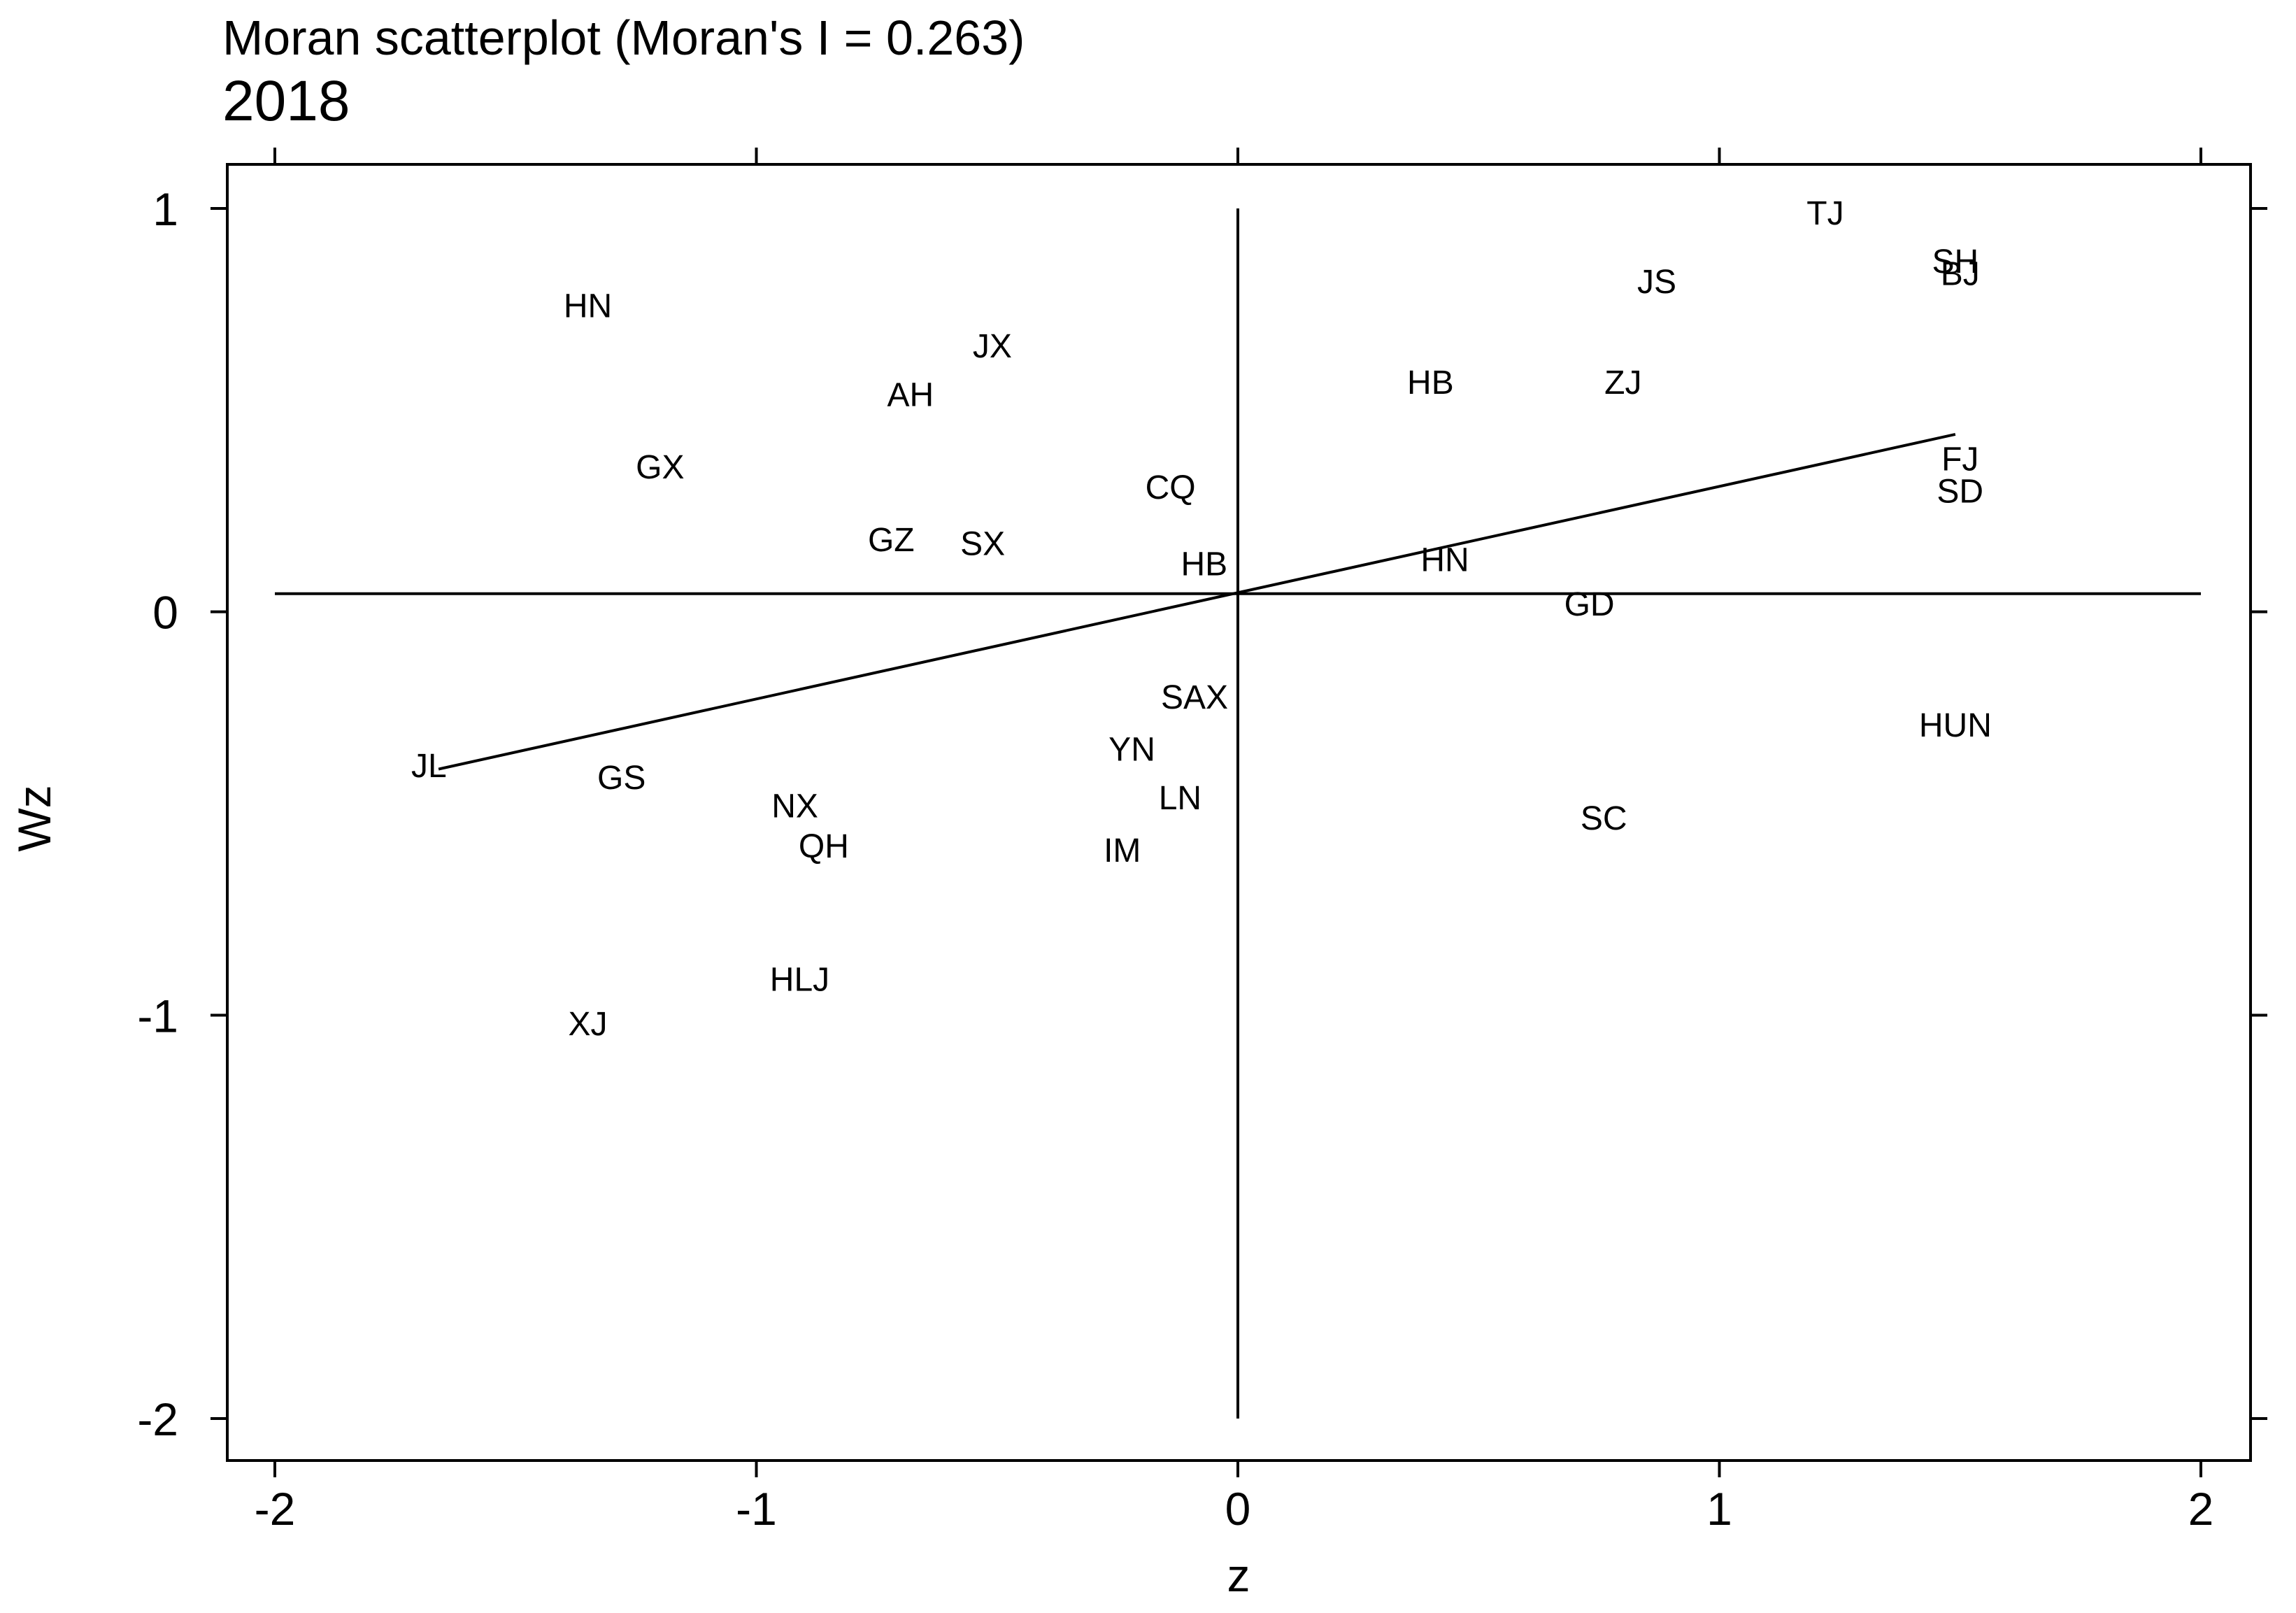 The image size is (2296, 1613). Describe the element at coordinates (623, 37) in the screenshot. I see `chart-title: Moran scatterplot (Moran's I = 0.263)` at that location.